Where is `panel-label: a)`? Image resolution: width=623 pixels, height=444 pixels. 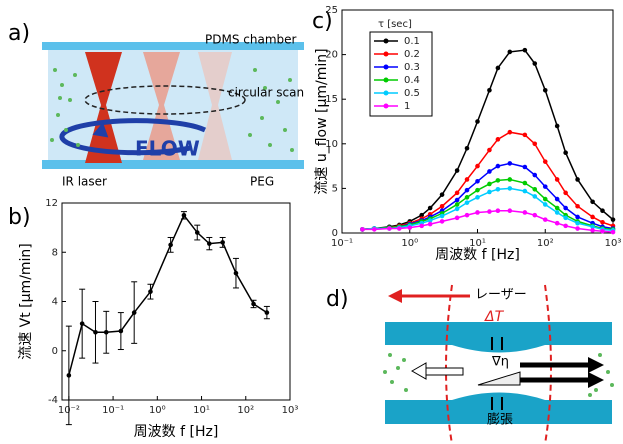
panel-label: a) is located at coordinates (19, 33).